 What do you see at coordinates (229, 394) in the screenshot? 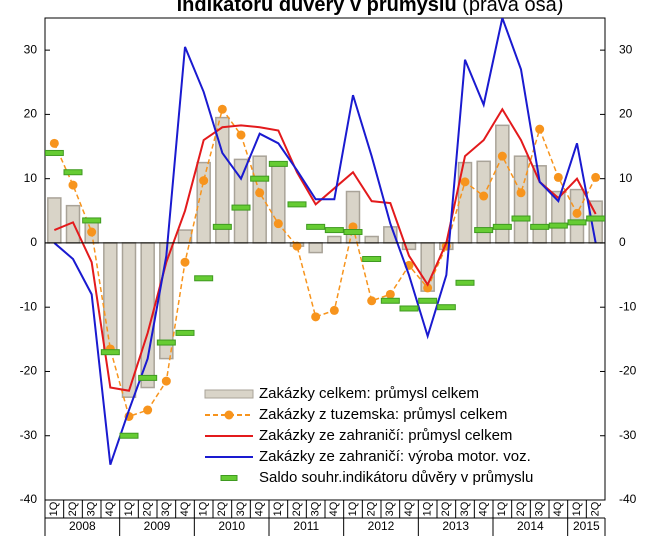
I see `legend-swatch` at bounding box center [229, 394].